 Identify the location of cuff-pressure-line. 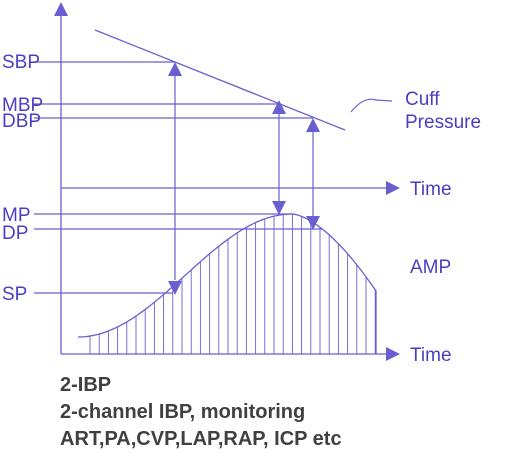
(220, 80).